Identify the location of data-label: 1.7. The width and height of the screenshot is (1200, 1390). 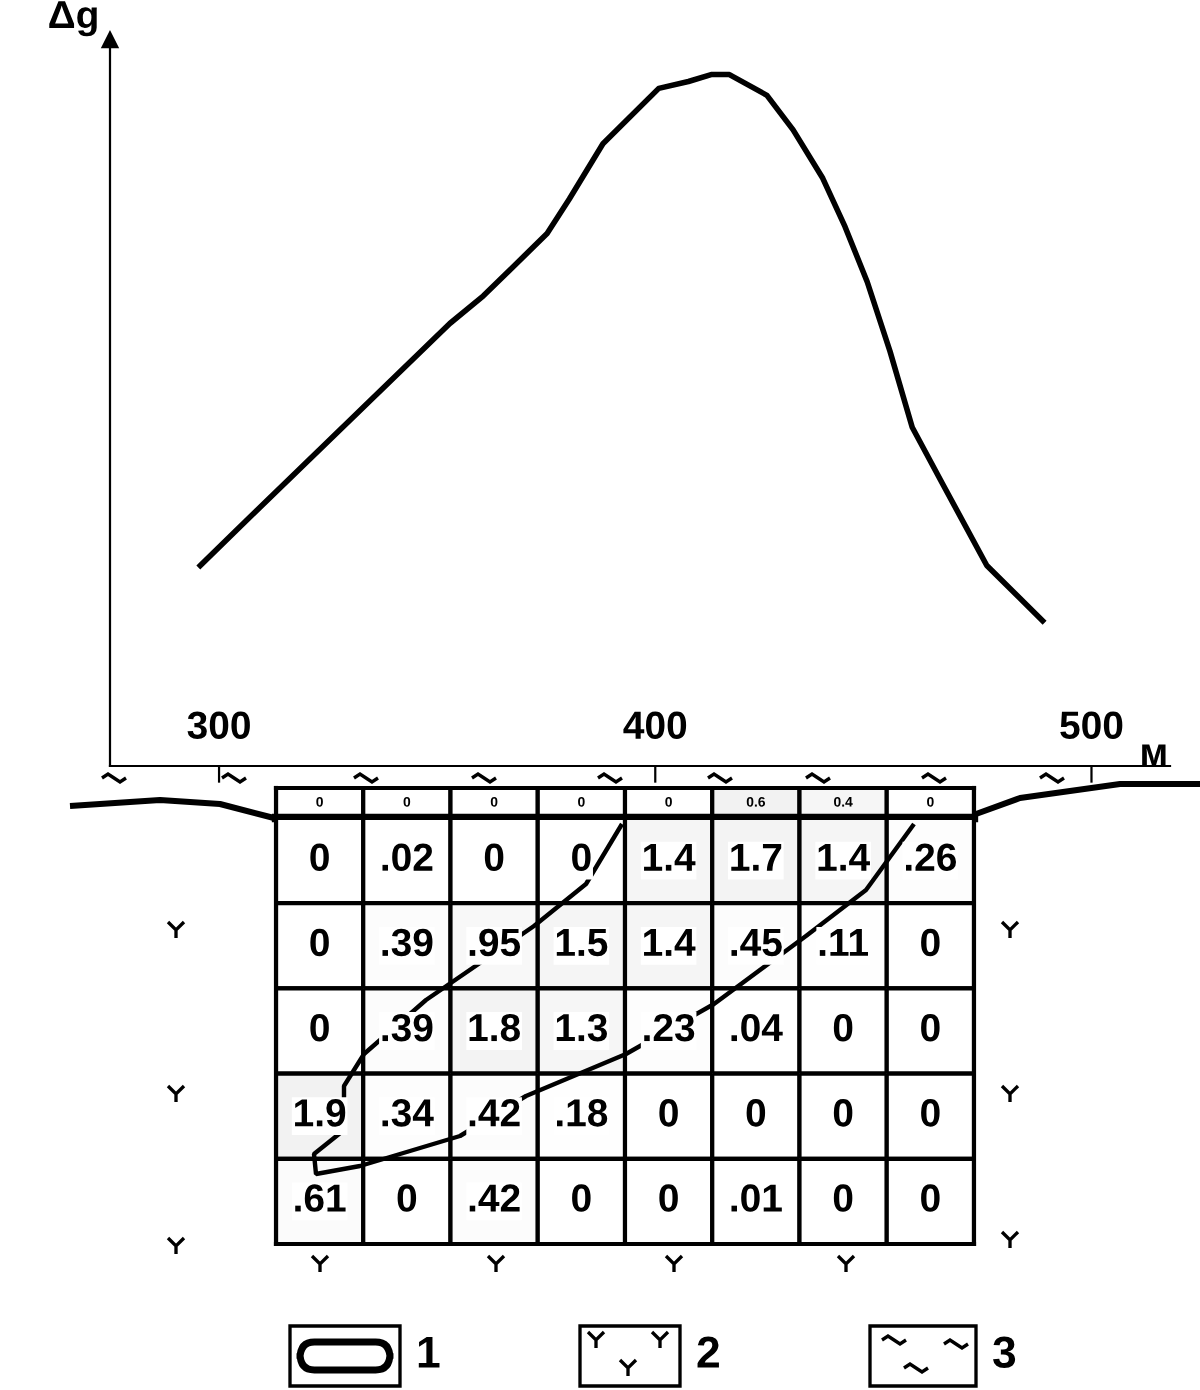
(756, 857).